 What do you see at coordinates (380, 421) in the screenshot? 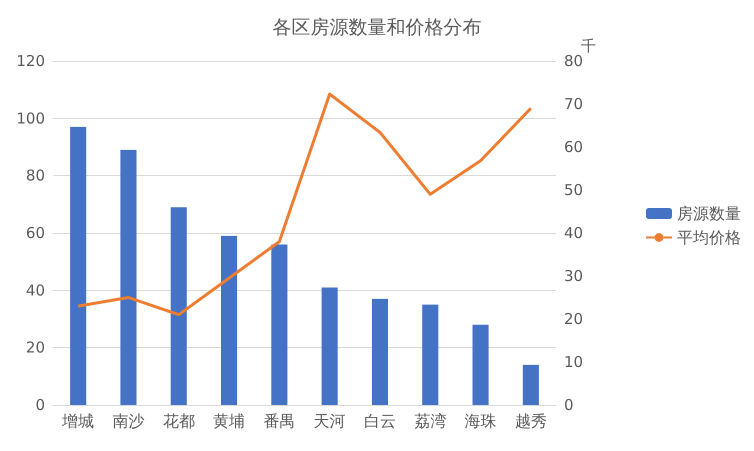
I see `x-tick-label: 白云` at bounding box center [380, 421].